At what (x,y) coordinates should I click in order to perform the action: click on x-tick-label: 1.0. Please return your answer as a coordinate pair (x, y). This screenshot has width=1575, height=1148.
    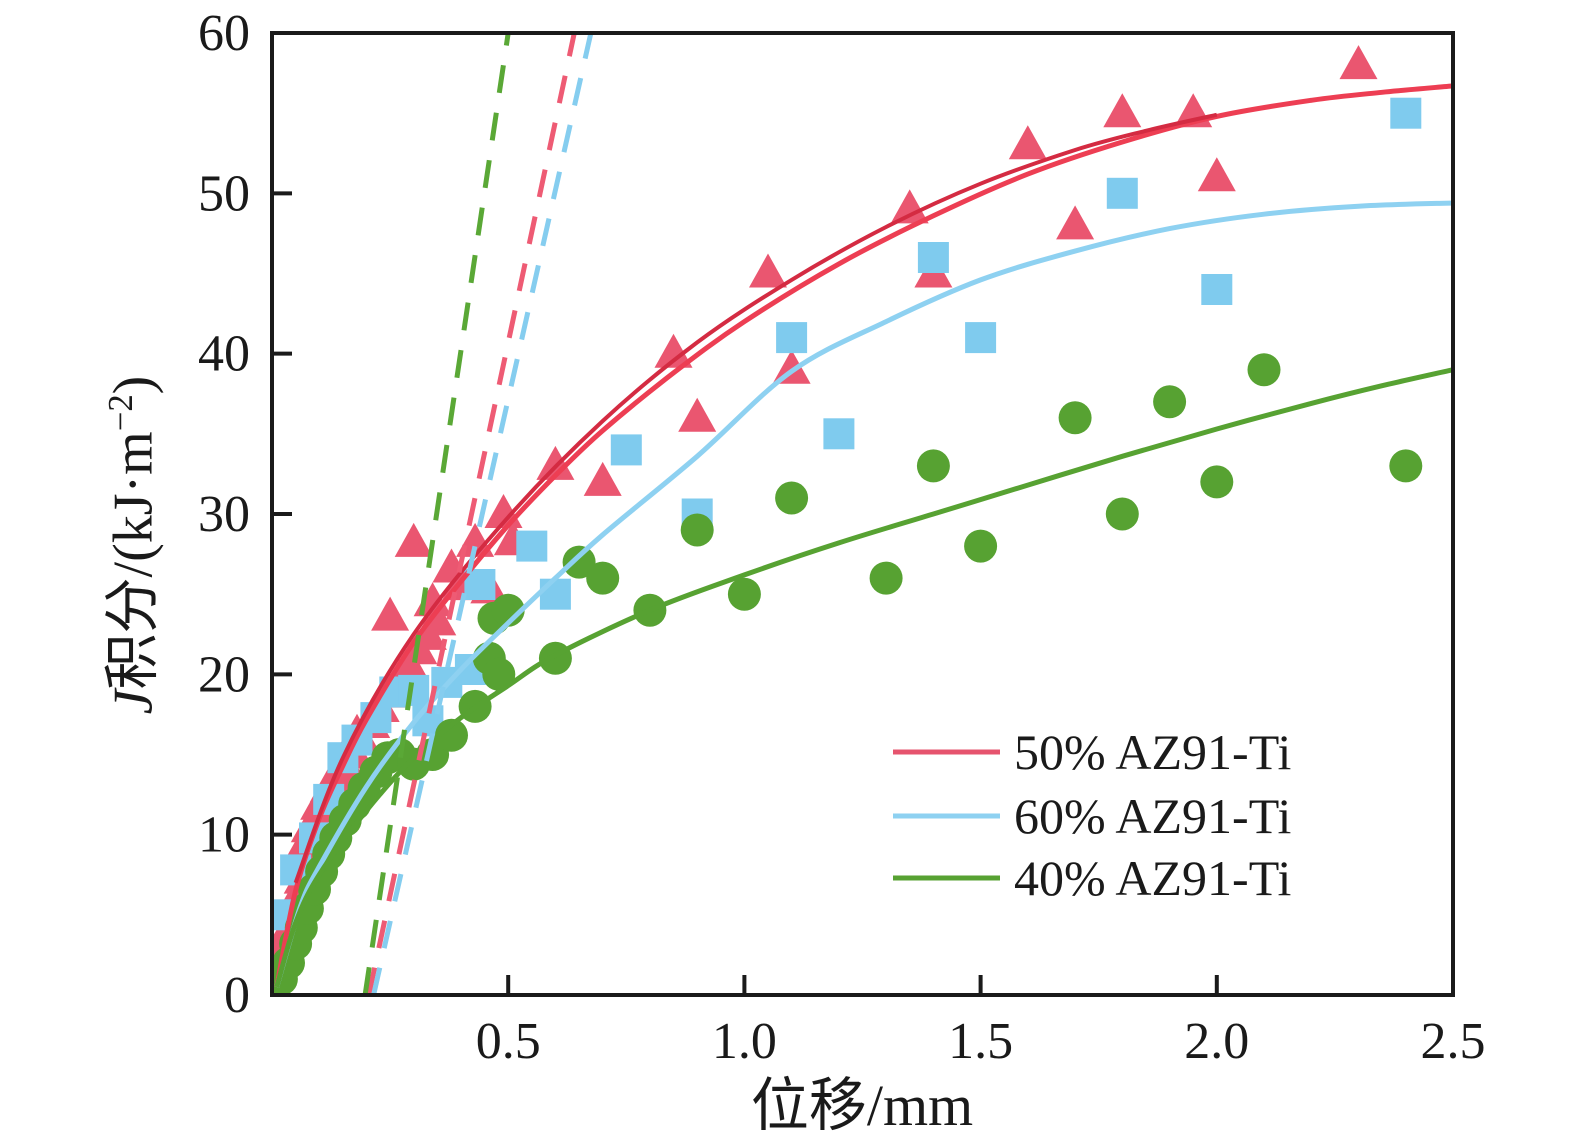
    Looking at the image, I should click on (744, 1041).